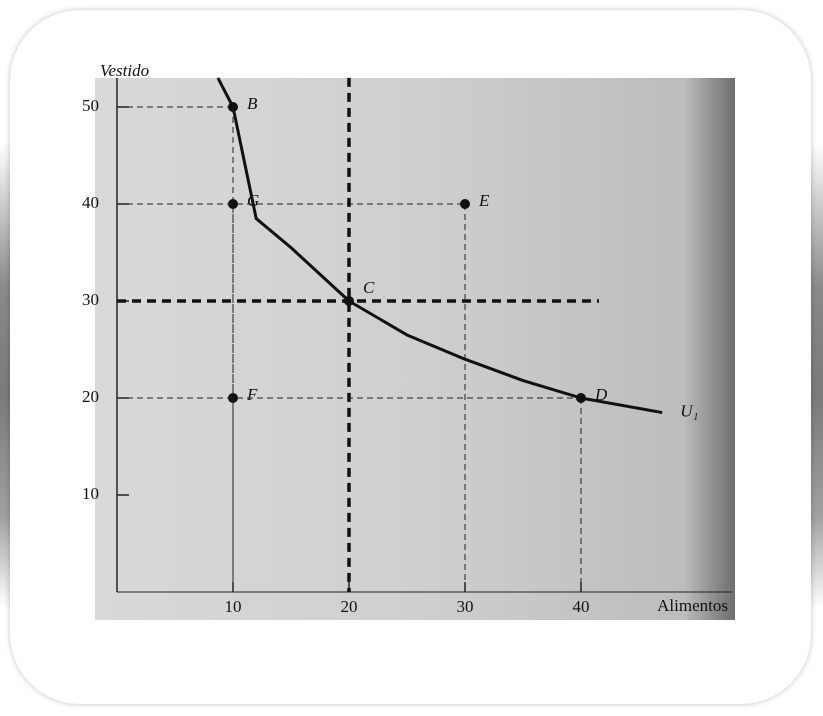  I want to click on point-label: B, so click(252, 103).